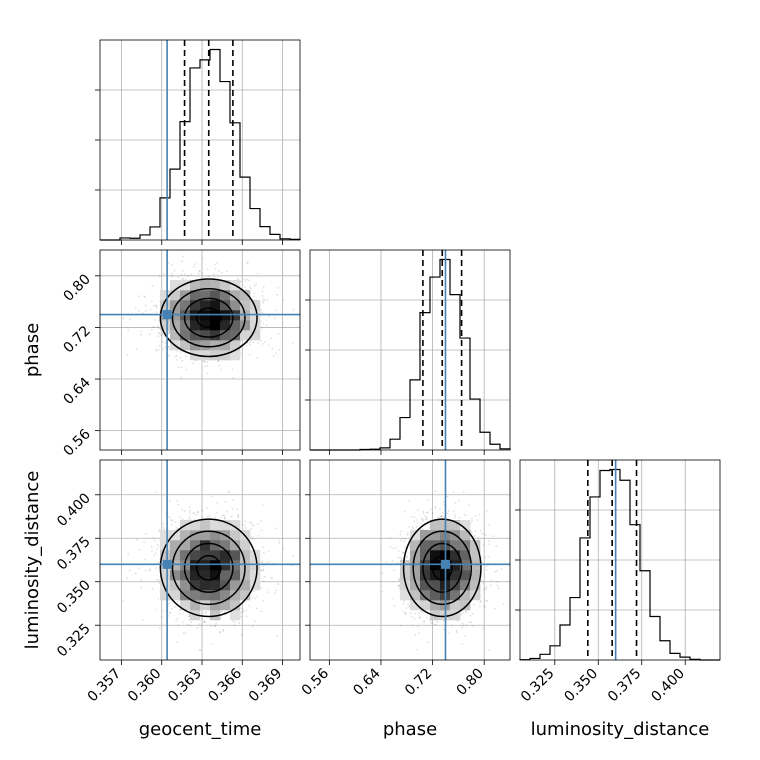 Image resolution: width=760 pixels, height=760 pixels. Describe the element at coordinates (408, 352) in the screenshot. I see `panel-hist-phase` at that location.